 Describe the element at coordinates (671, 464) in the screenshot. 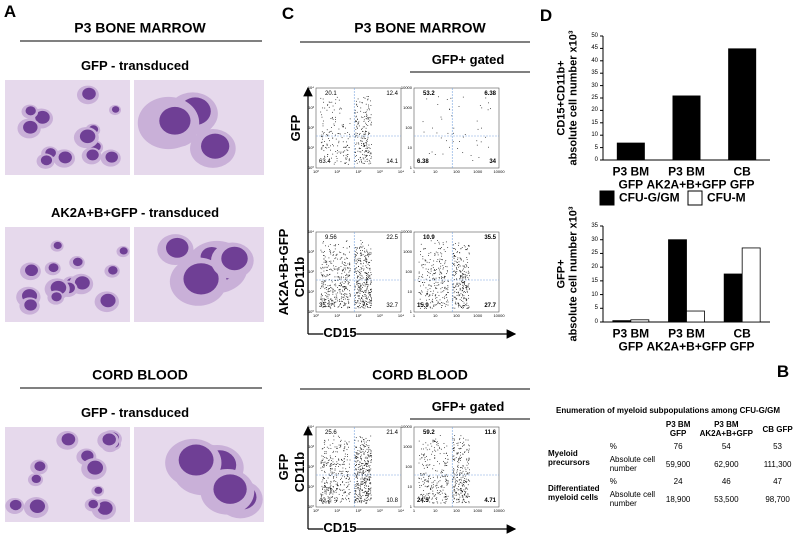

I see `table-row: Absolute cell number 59,900 62,900 111,300` at that location.